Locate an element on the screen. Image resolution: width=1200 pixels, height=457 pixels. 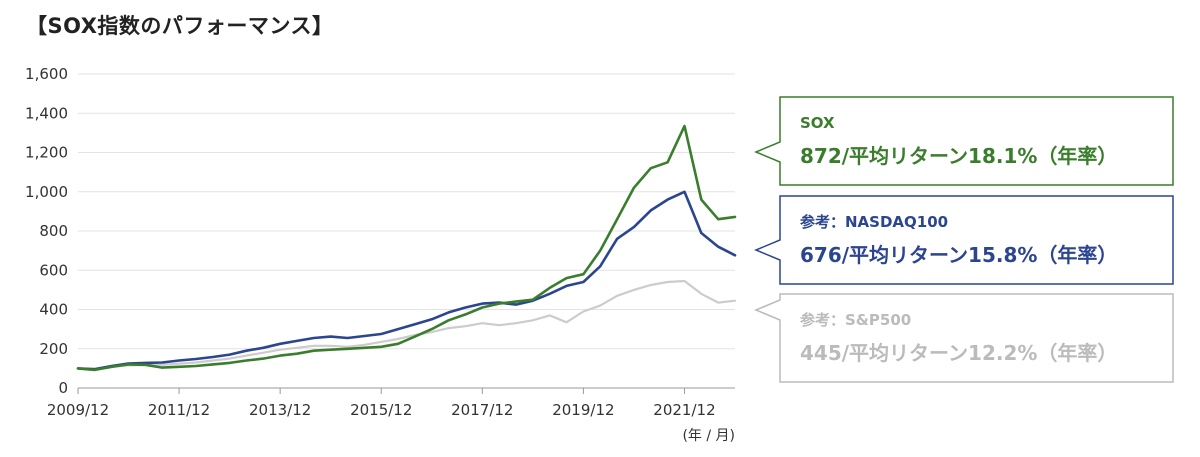
callout-nasdaq-main: 676/平均リターン15.8%（年率） is located at coordinates (958, 255).